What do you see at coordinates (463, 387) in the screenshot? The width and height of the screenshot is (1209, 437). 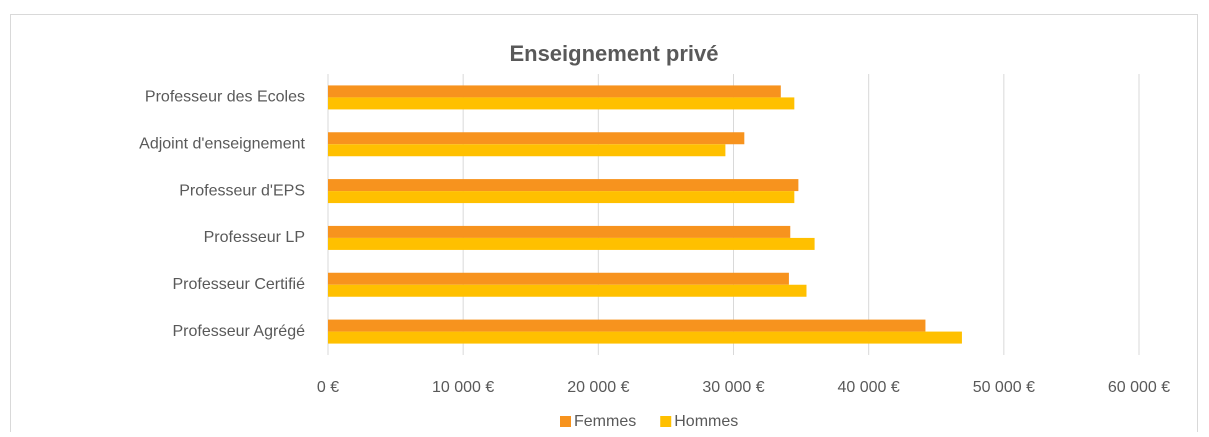 I see `x-tick-label: 10 000 €` at bounding box center [463, 387].